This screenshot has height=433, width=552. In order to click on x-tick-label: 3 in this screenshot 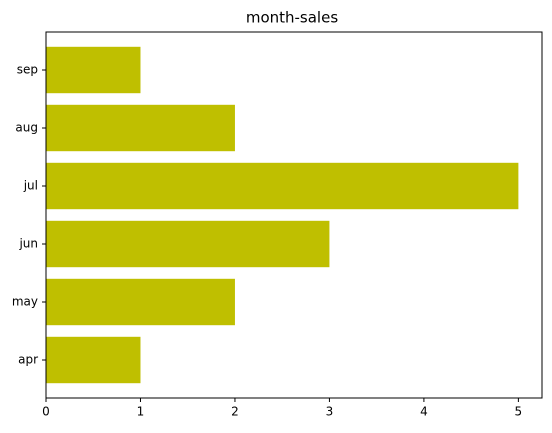, I will do `click(330, 412)`.